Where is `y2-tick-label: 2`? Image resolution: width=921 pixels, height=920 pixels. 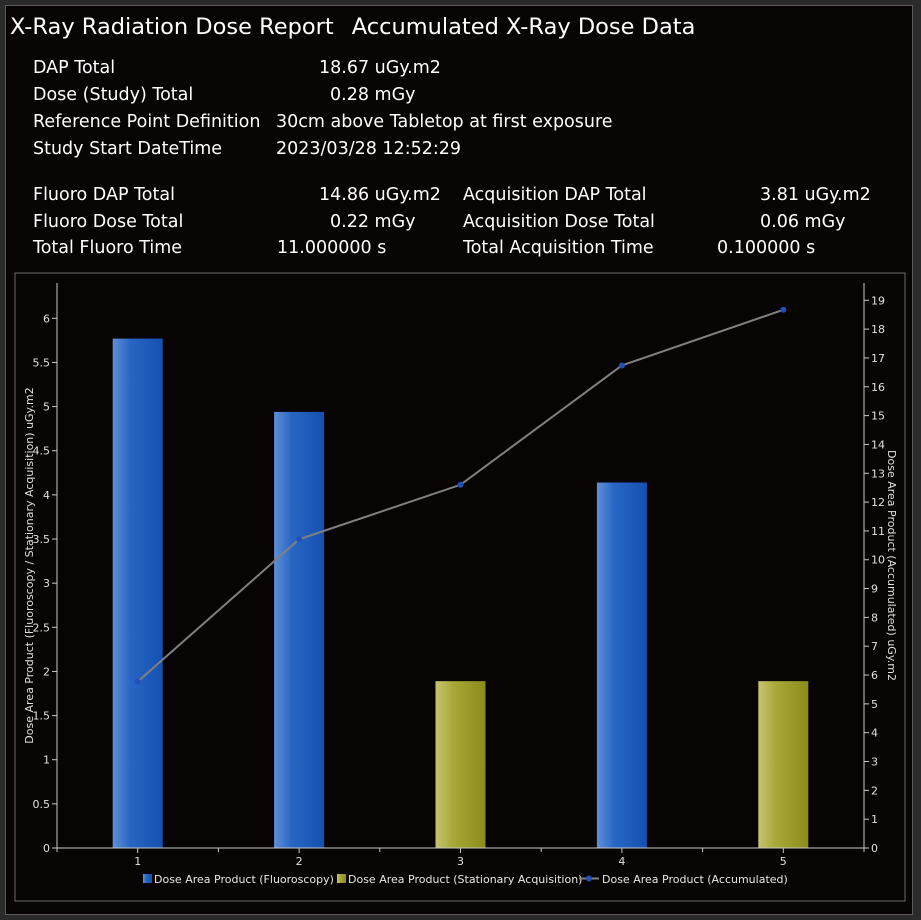 y2-tick-label: 2 is located at coordinates (874, 790).